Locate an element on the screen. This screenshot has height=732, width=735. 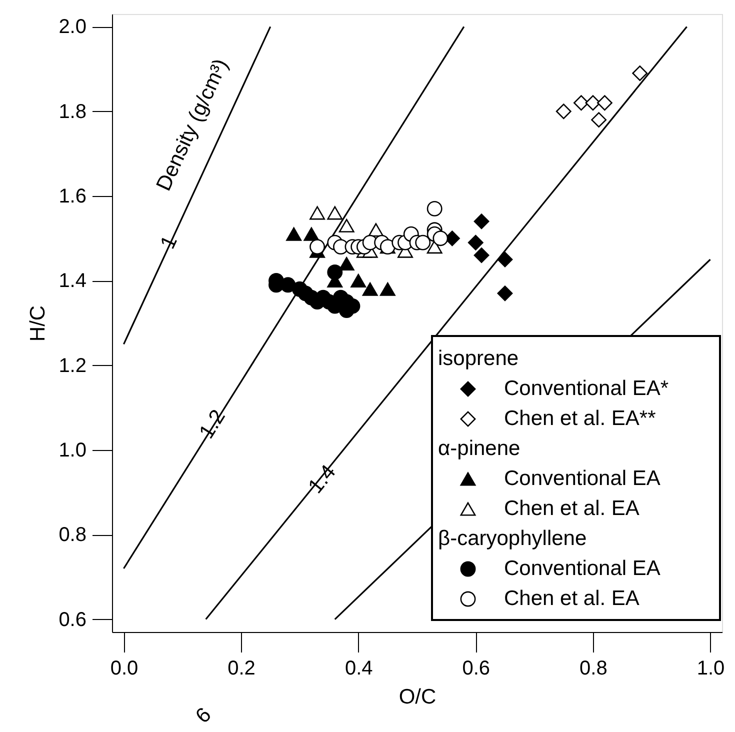
legend-label: Chen et al. EA** is located at coordinates (580, 418).